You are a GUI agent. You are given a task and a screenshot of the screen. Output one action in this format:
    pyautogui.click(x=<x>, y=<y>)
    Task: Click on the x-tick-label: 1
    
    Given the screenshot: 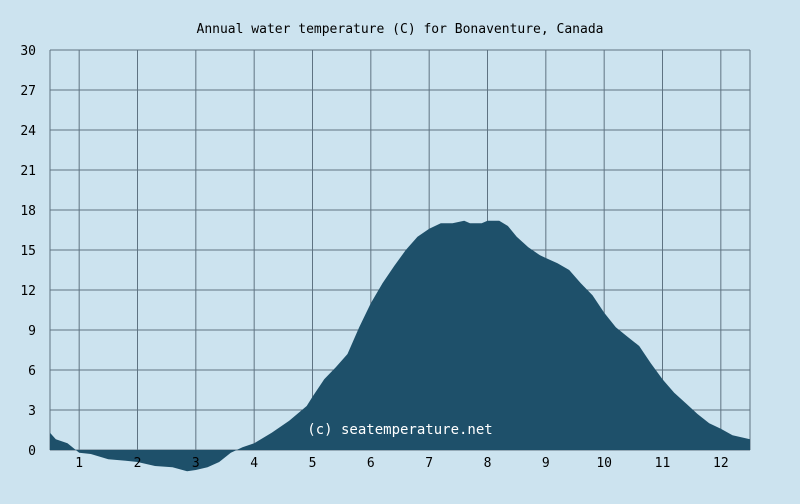 What is the action you would take?
    pyautogui.click(x=79, y=463)
    